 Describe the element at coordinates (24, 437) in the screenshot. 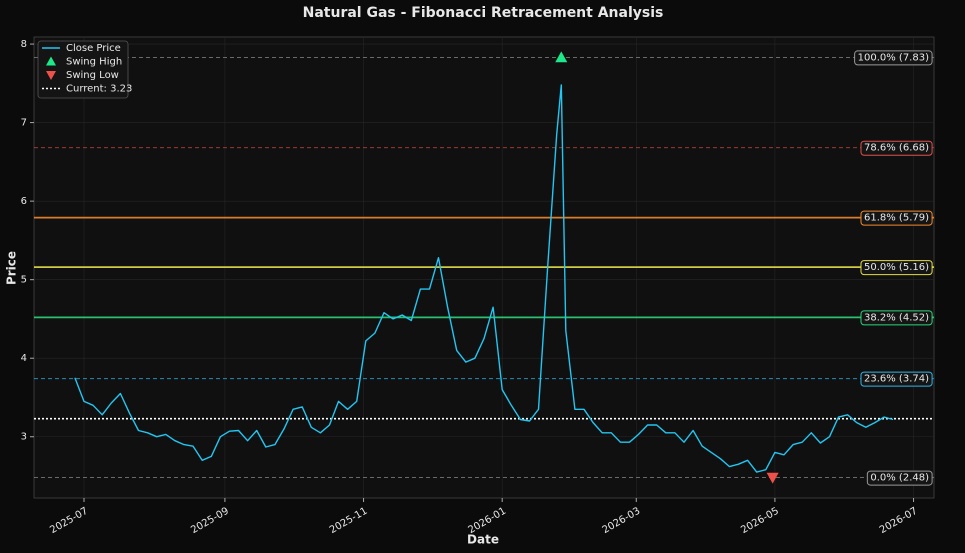

I see `y-tick-label: 3` at that location.